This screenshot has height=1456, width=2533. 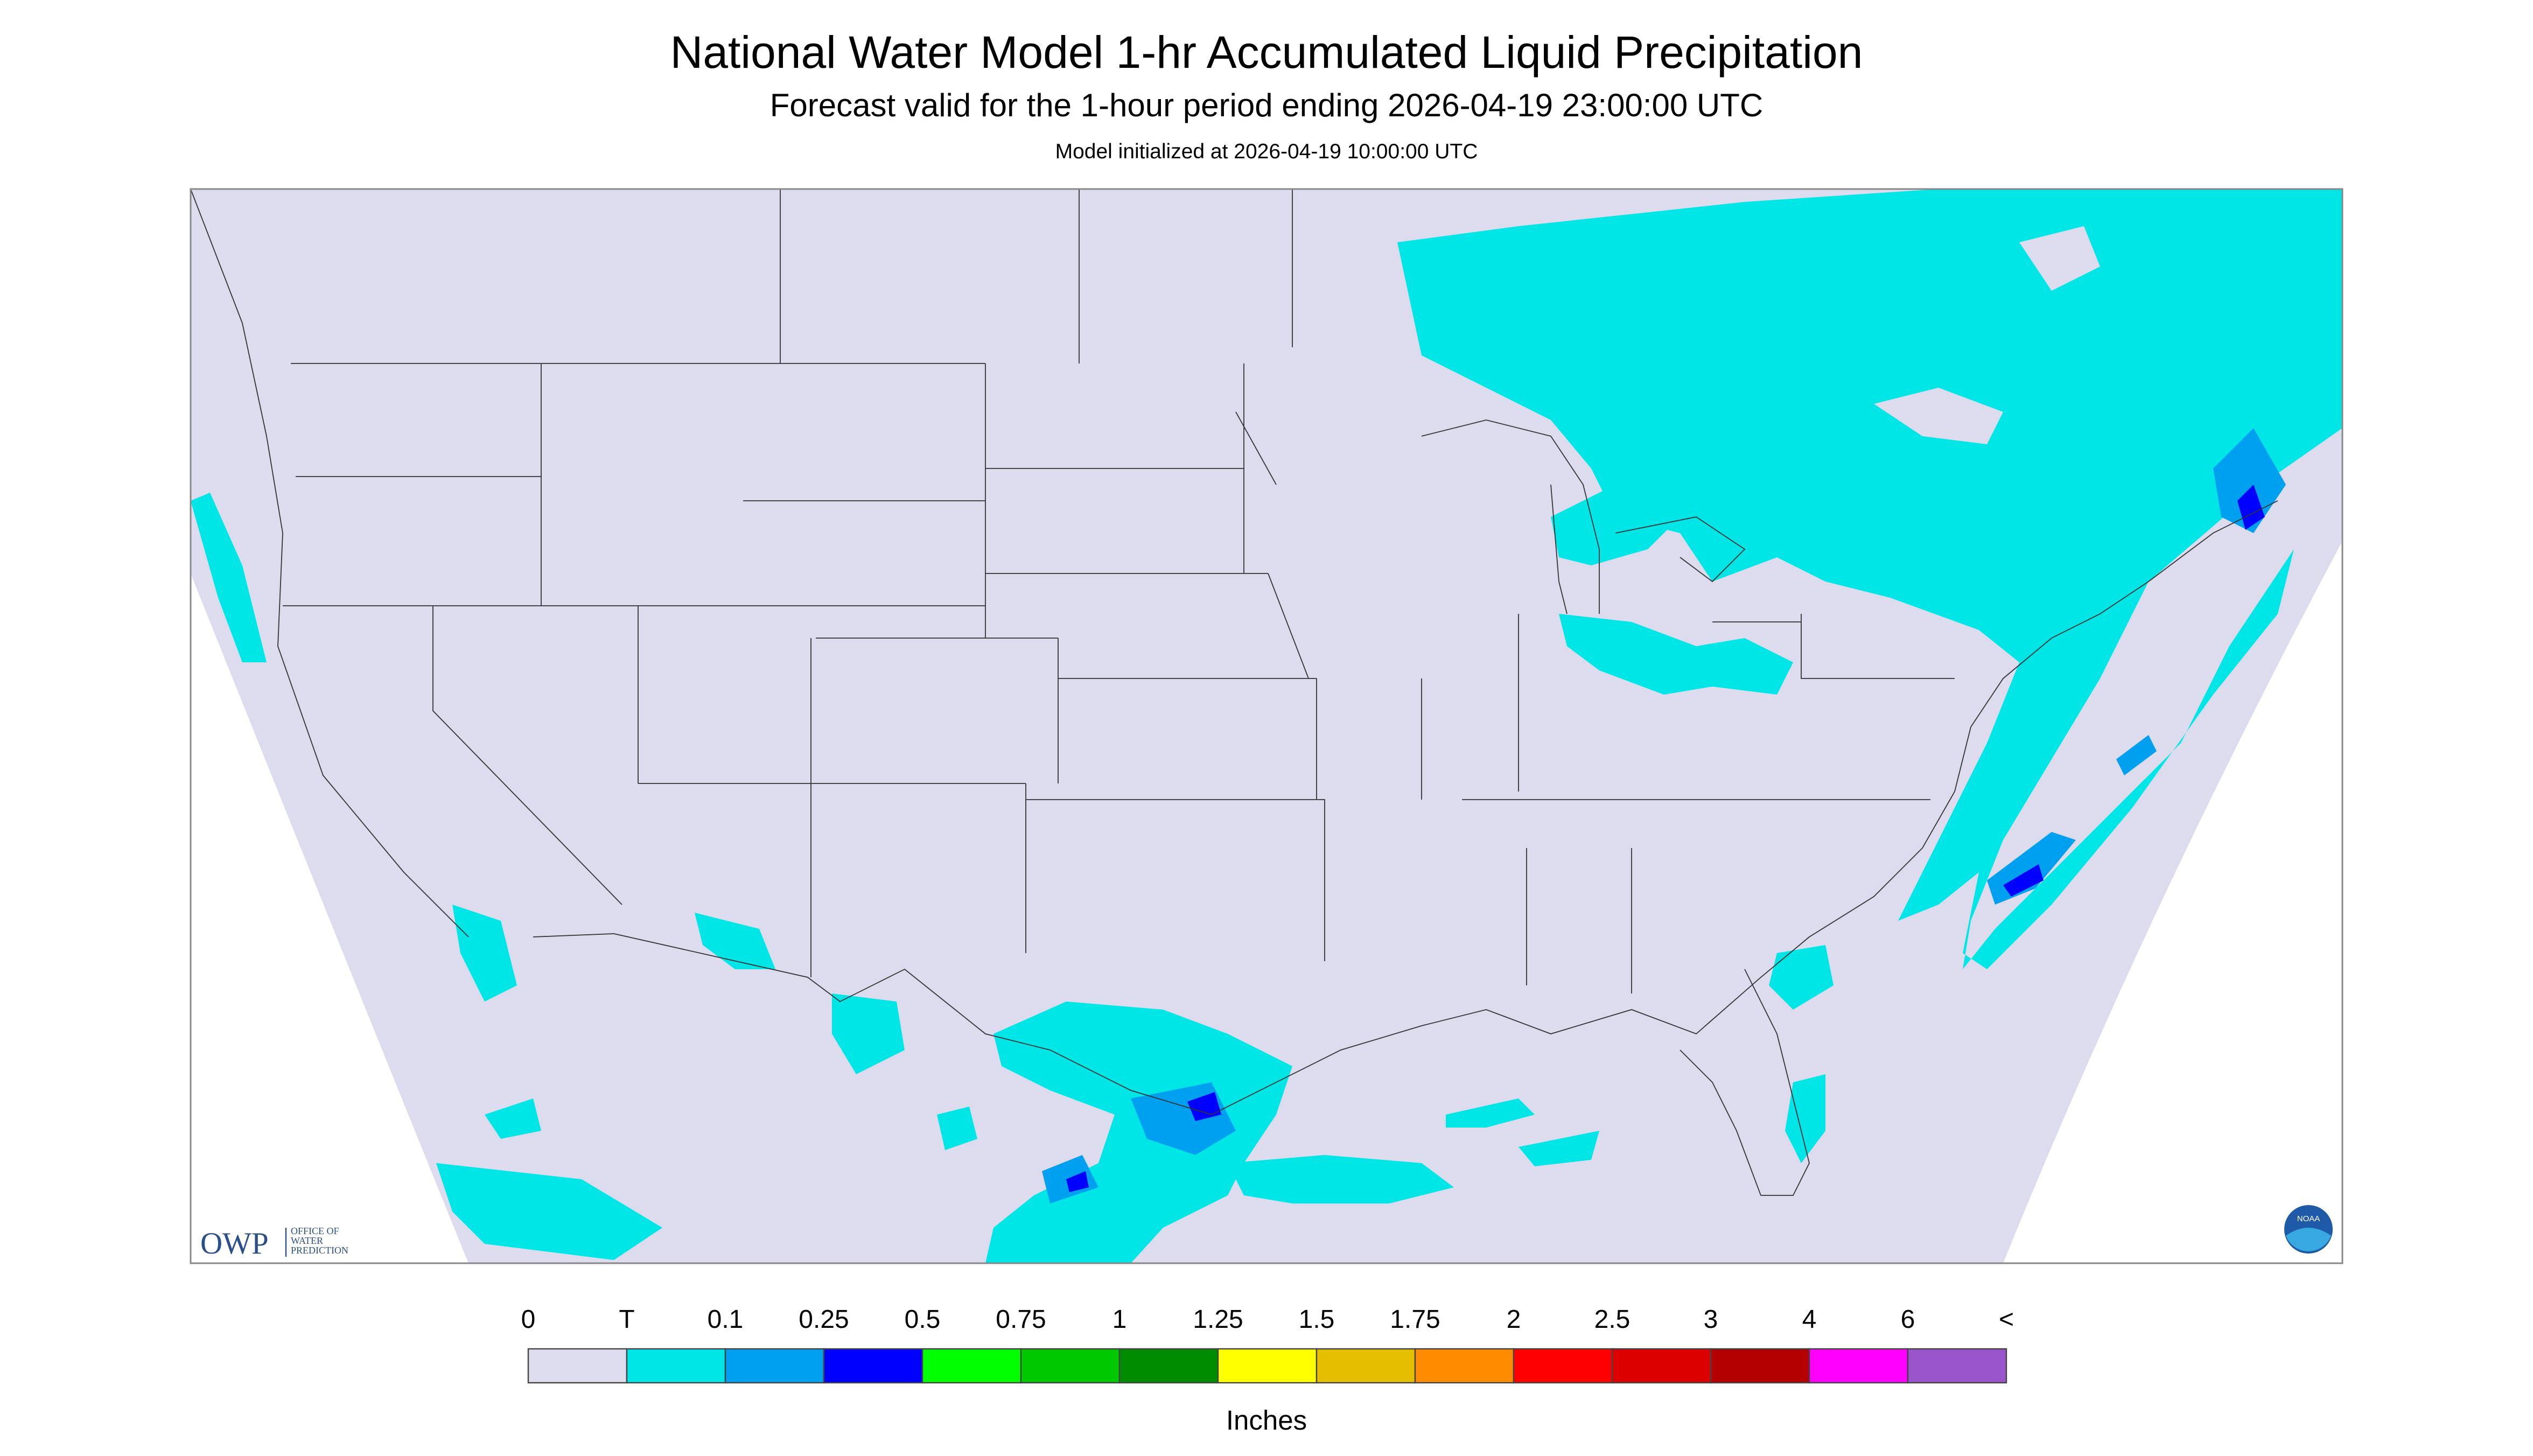 I want to click on legend-label: 6, so click(x=1908, y=1319).